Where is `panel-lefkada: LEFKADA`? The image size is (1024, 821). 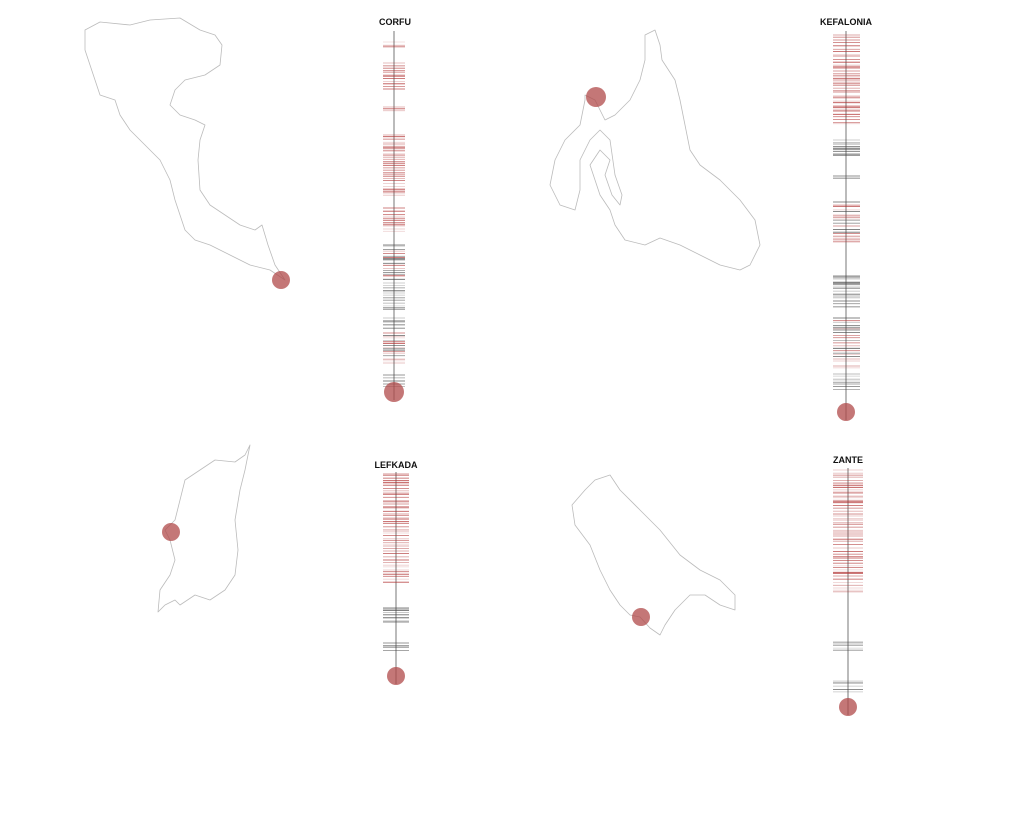 panel-lefkada: LEFKADA is located at coordinates (287, 564).